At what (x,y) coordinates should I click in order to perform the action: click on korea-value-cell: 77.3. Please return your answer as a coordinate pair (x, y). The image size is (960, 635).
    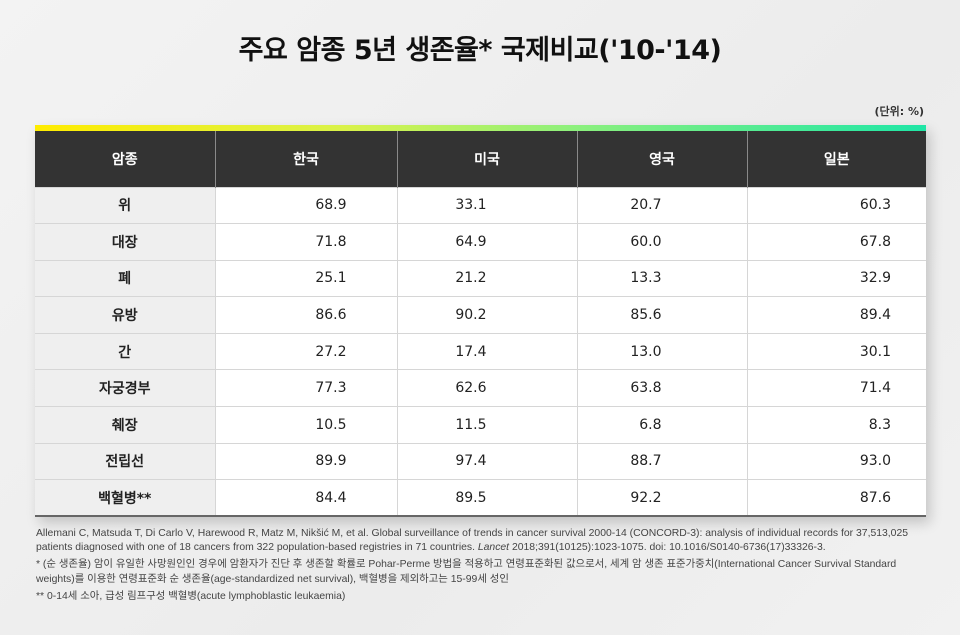
    Looking at the image, I should click on (305, 388).